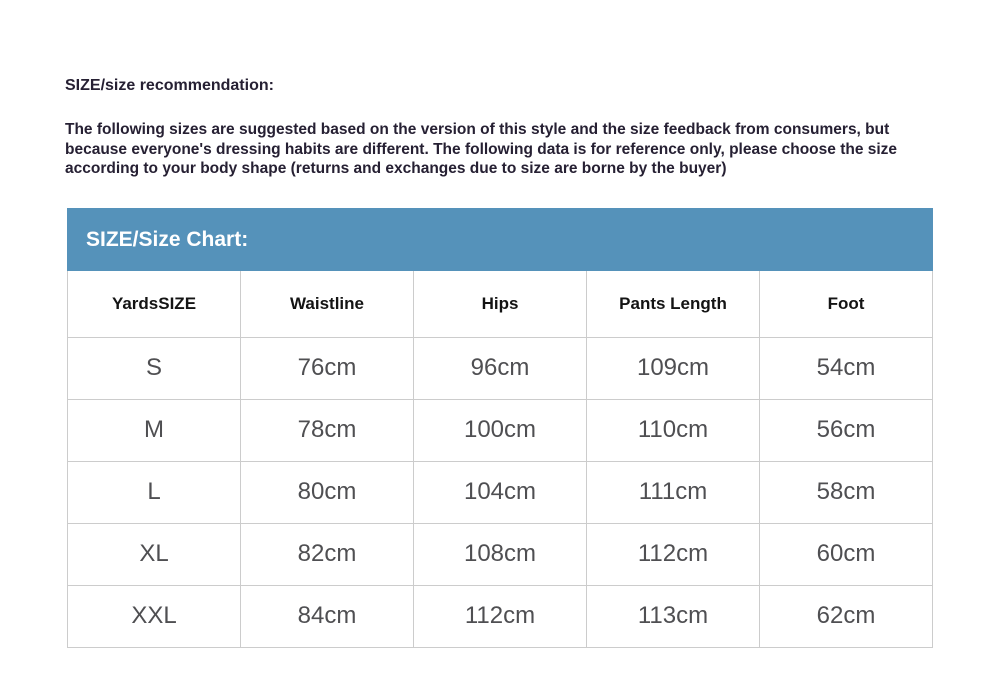 The image size is (1000, 674). I want to click on pants-length-cell: 113cm, so click(673, 616).